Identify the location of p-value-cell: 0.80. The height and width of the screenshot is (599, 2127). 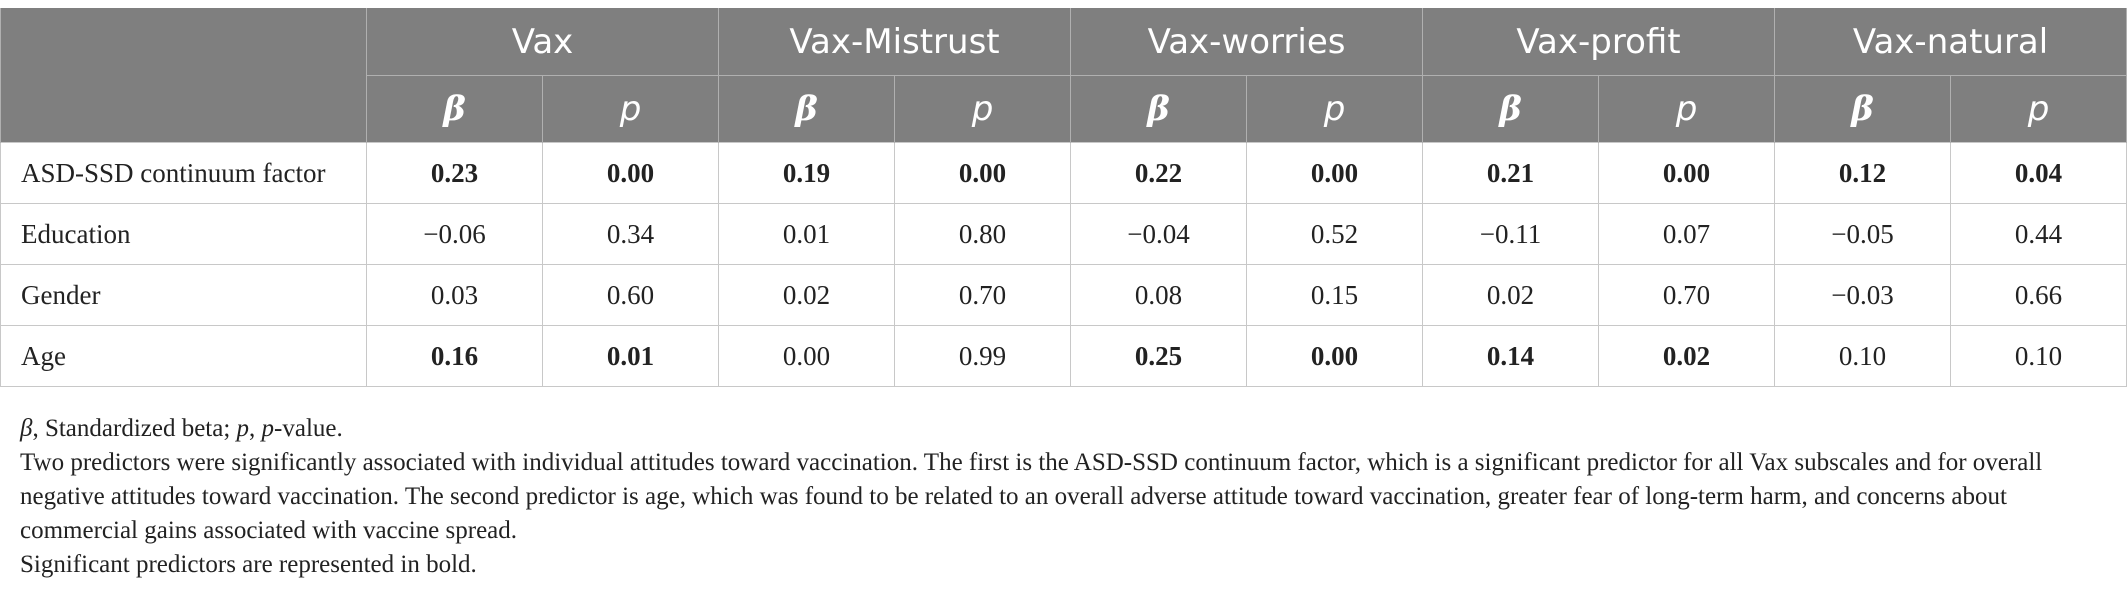
(983, 234).